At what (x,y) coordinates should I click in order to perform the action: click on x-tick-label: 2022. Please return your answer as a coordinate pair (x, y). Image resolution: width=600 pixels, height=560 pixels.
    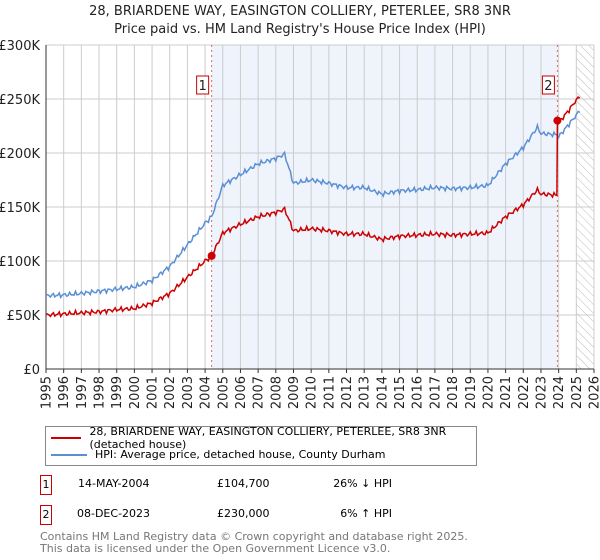
    Looking at the image, I should click on (524, 392).